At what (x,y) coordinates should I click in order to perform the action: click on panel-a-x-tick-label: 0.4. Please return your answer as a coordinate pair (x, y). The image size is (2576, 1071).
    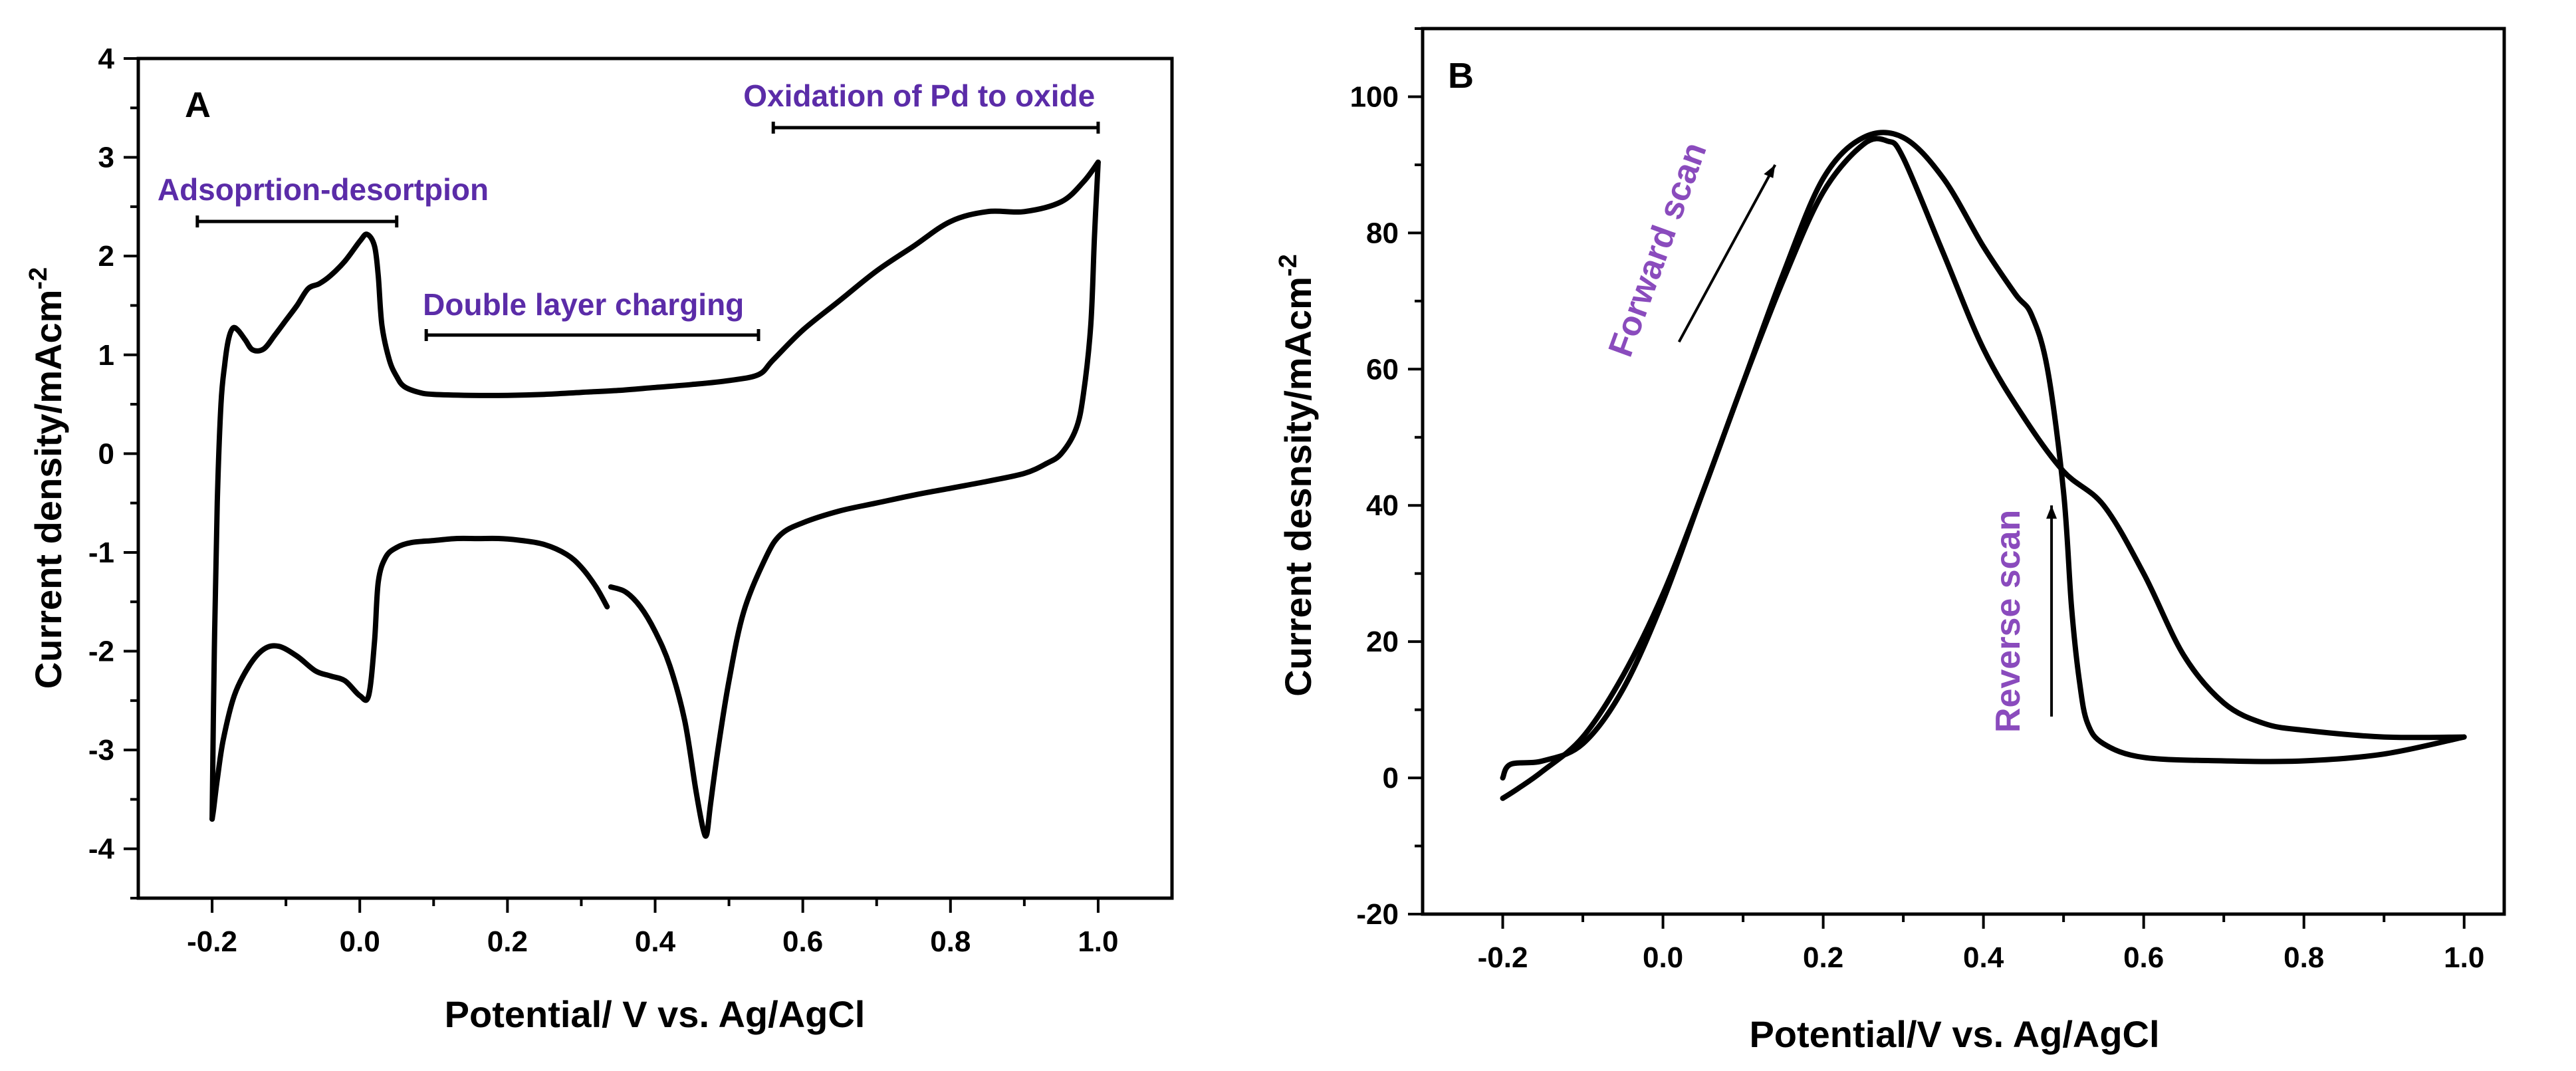
    Looking at the image, I should click on (655, 941).